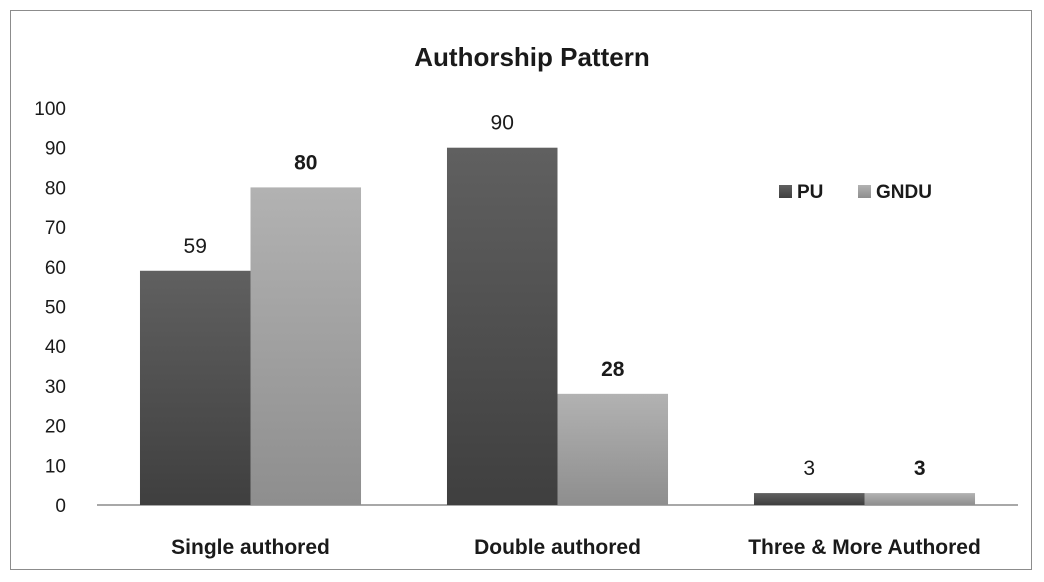 The height and width of the screenshot is (582, 1044). Describe the element at coordinates (55, 347) in the screenshot. I see `y-tick-label: 40` at that location.